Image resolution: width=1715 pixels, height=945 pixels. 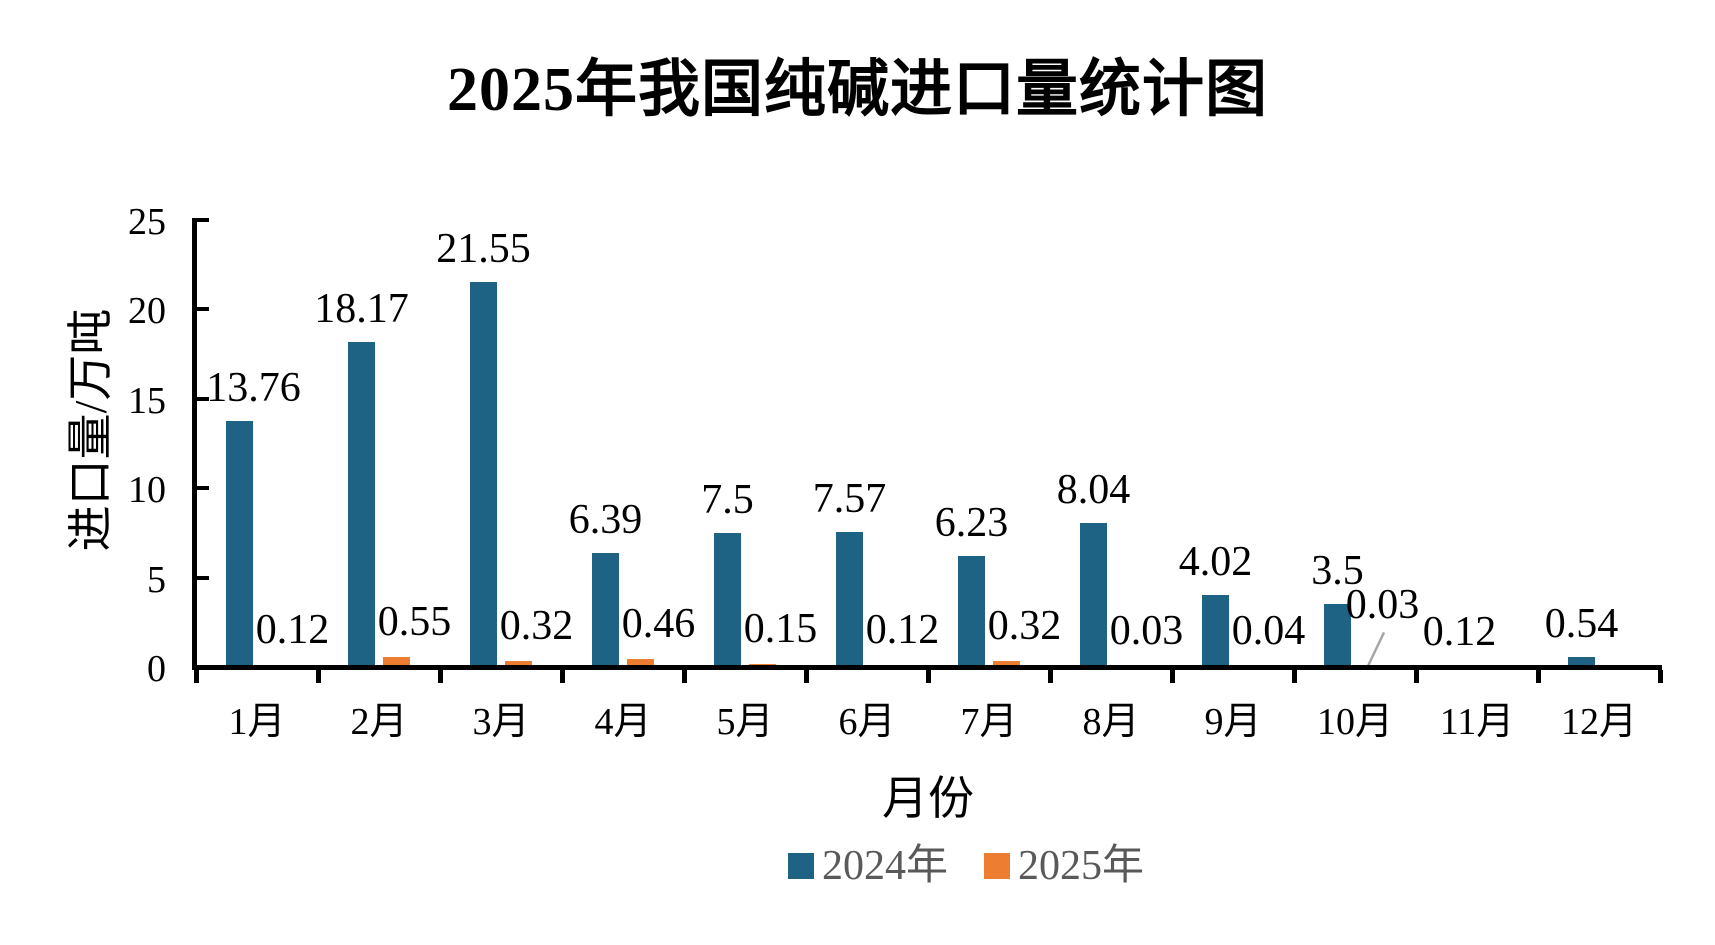 I want to click on x-tick-label-11月: 11月, so click(x=1477, y=722).